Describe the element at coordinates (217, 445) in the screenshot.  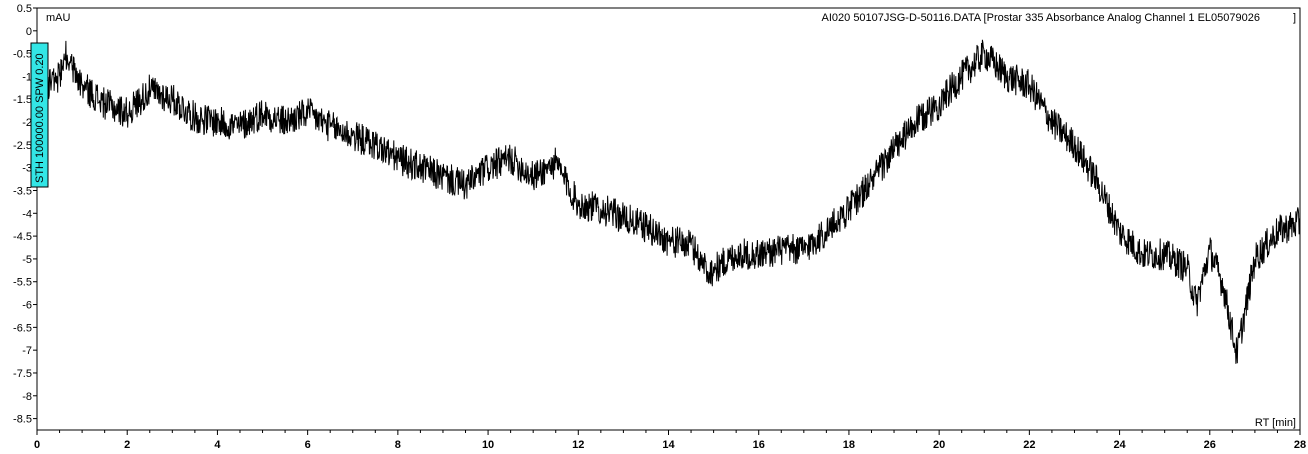
I see `x-tick-label: 4` at that location.